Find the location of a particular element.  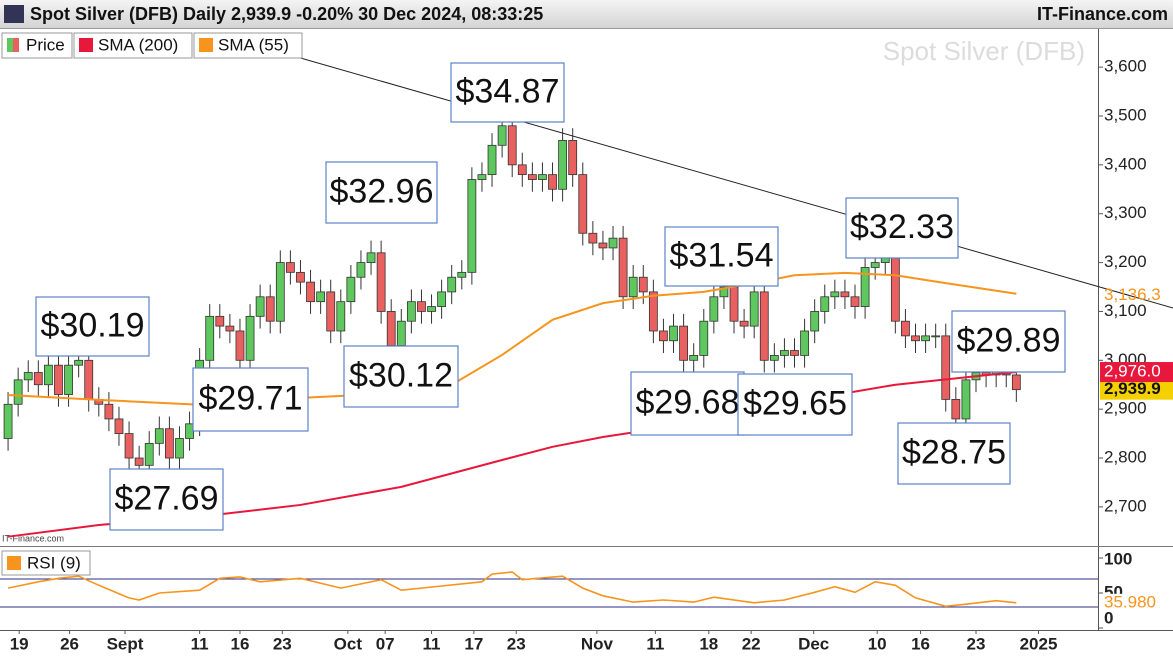

y-tick-label: 3,400 is located at coordinates (1125, 163).